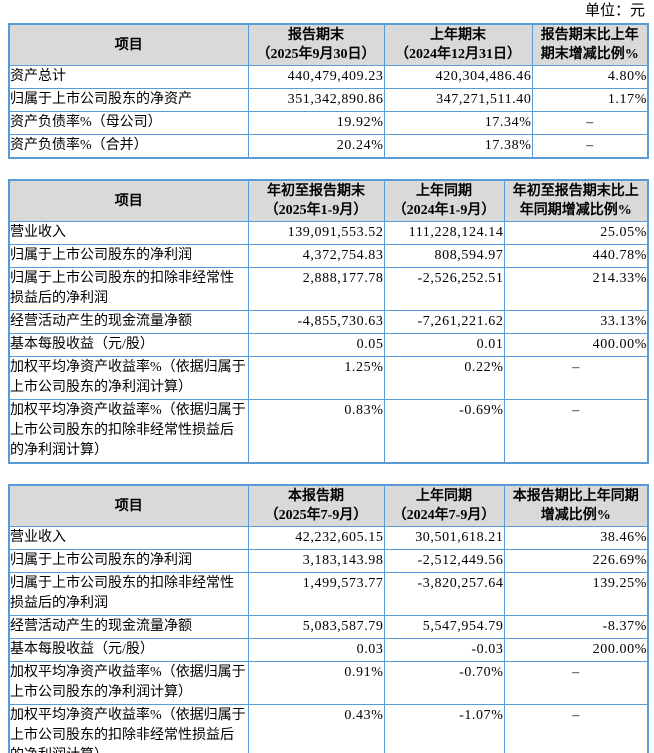 This screenshot has height=753, width=654. Describe the element at coordinates (614, 11) in the screenshot. I see `unit-label: 单位：元` at that location.